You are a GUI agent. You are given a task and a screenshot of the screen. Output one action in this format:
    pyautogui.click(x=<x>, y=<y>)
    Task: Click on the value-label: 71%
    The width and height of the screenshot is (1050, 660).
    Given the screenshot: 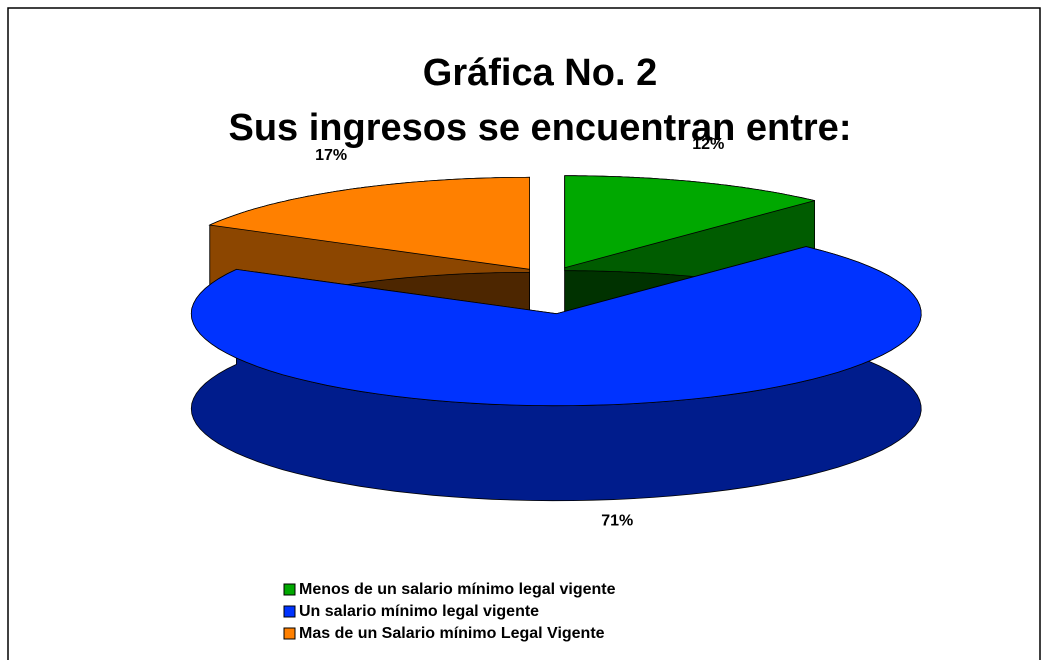 What is the action you would take?
    pyautogui.click(x=617, y=520)
    